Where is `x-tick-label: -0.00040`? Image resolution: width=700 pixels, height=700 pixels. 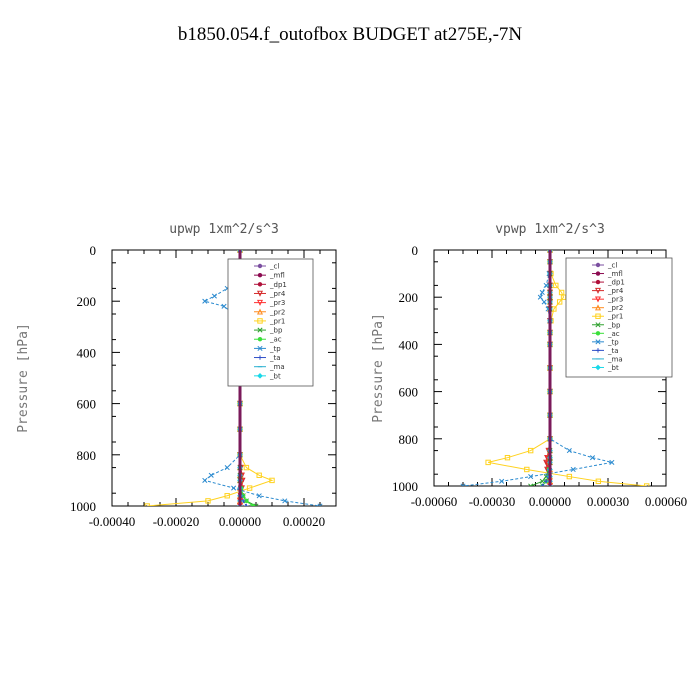
x-tick-label: -0.00040 is located at coordinates (112, 521).